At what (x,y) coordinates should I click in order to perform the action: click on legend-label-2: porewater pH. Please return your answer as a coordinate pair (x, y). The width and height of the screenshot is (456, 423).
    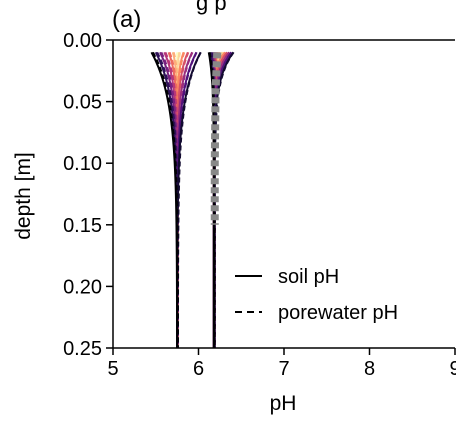
    Looking at the image, I should click on (338, 313).